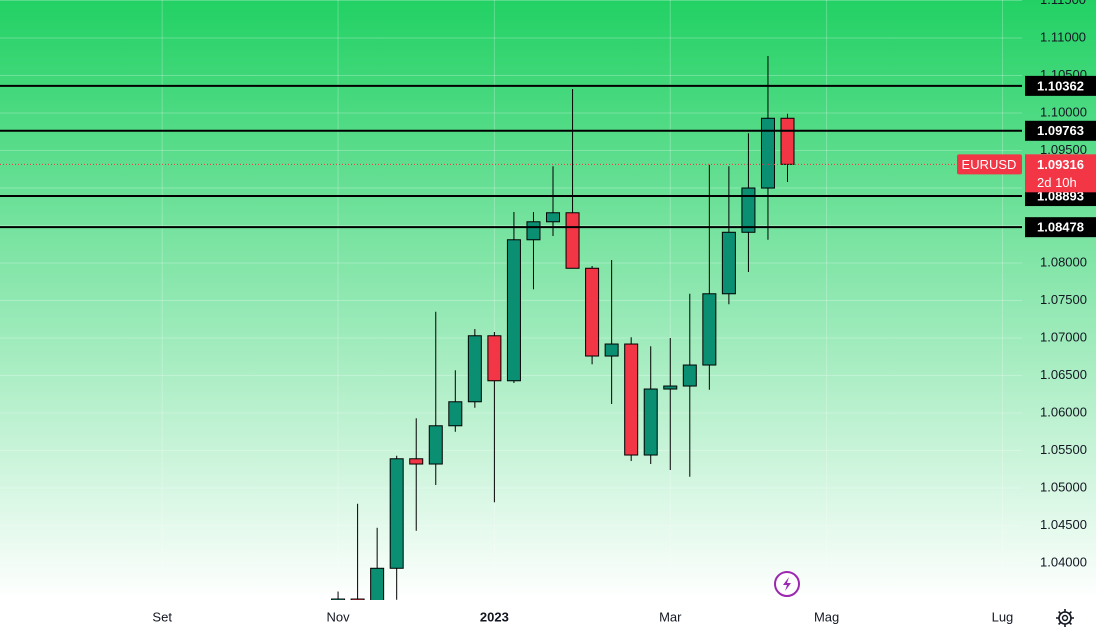  Describe the element at coordinates (1063, 299) in the screenshot. I see `y-tick-label: 1.07500` at that location.